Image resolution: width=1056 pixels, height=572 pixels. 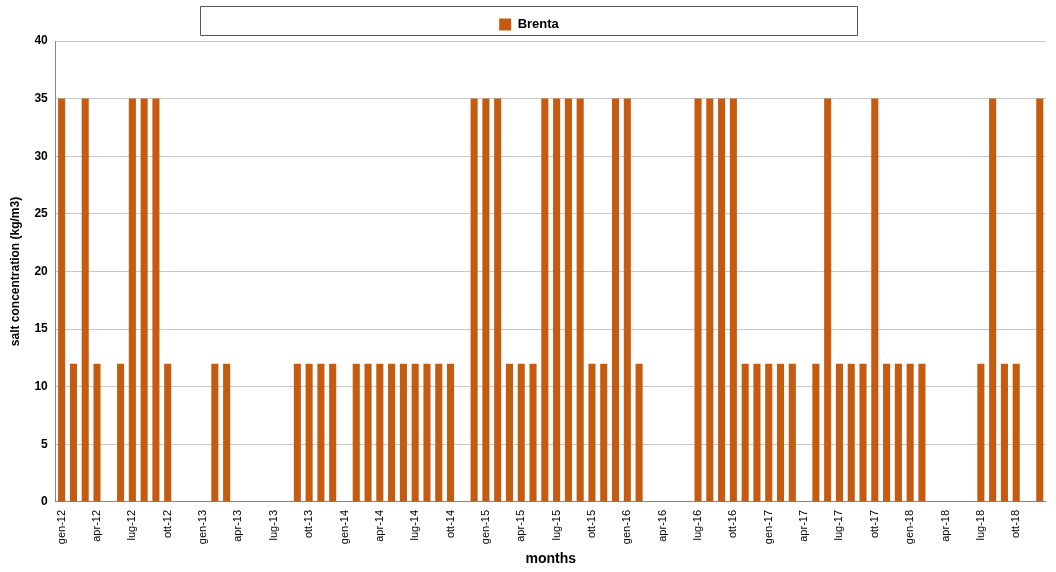 What do you see at coordinates (308, 524) in the screenshot?
I see `x-tick-label: ott-13` at bounding box center [308, 524].